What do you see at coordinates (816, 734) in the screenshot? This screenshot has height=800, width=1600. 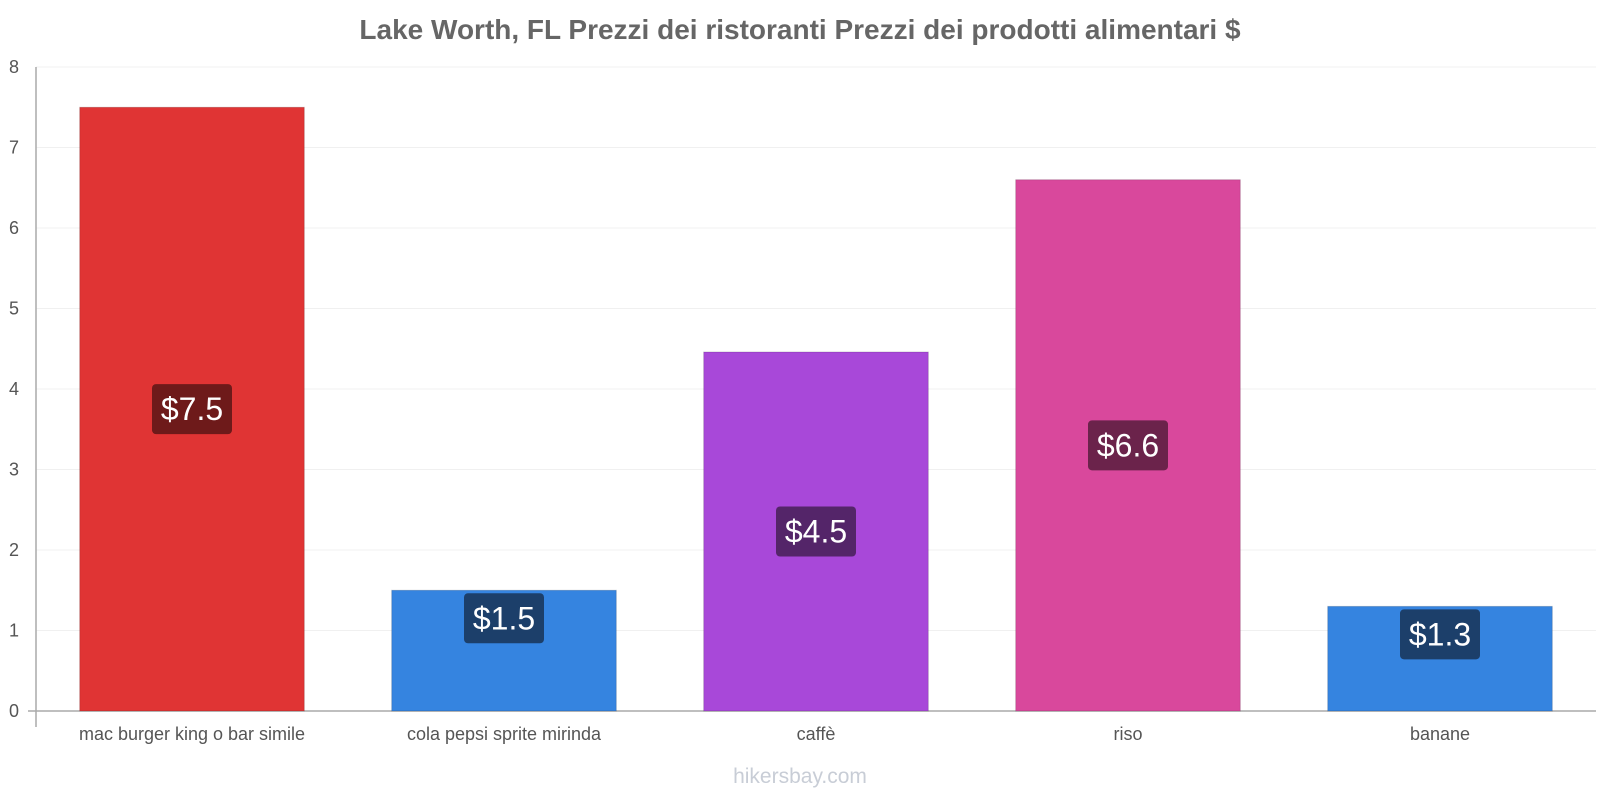 I see `category-label: caffè` at bounding box center [816, 734].